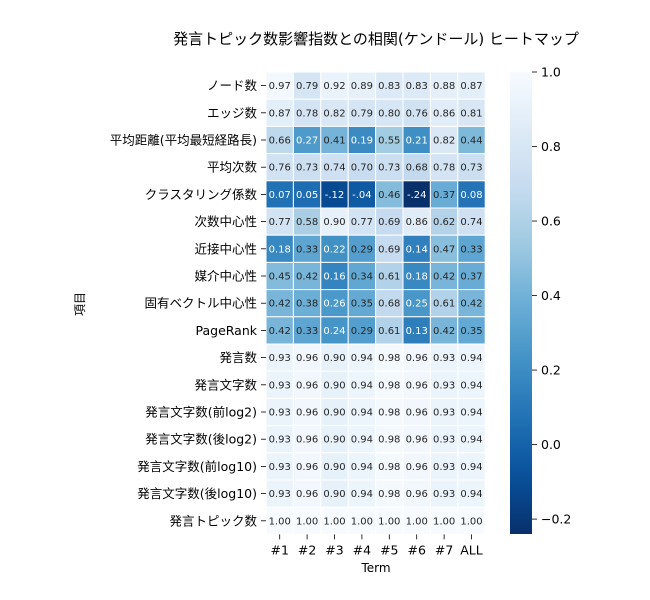  I want to click on cell-value-label: 0.89, so click(362, 86).